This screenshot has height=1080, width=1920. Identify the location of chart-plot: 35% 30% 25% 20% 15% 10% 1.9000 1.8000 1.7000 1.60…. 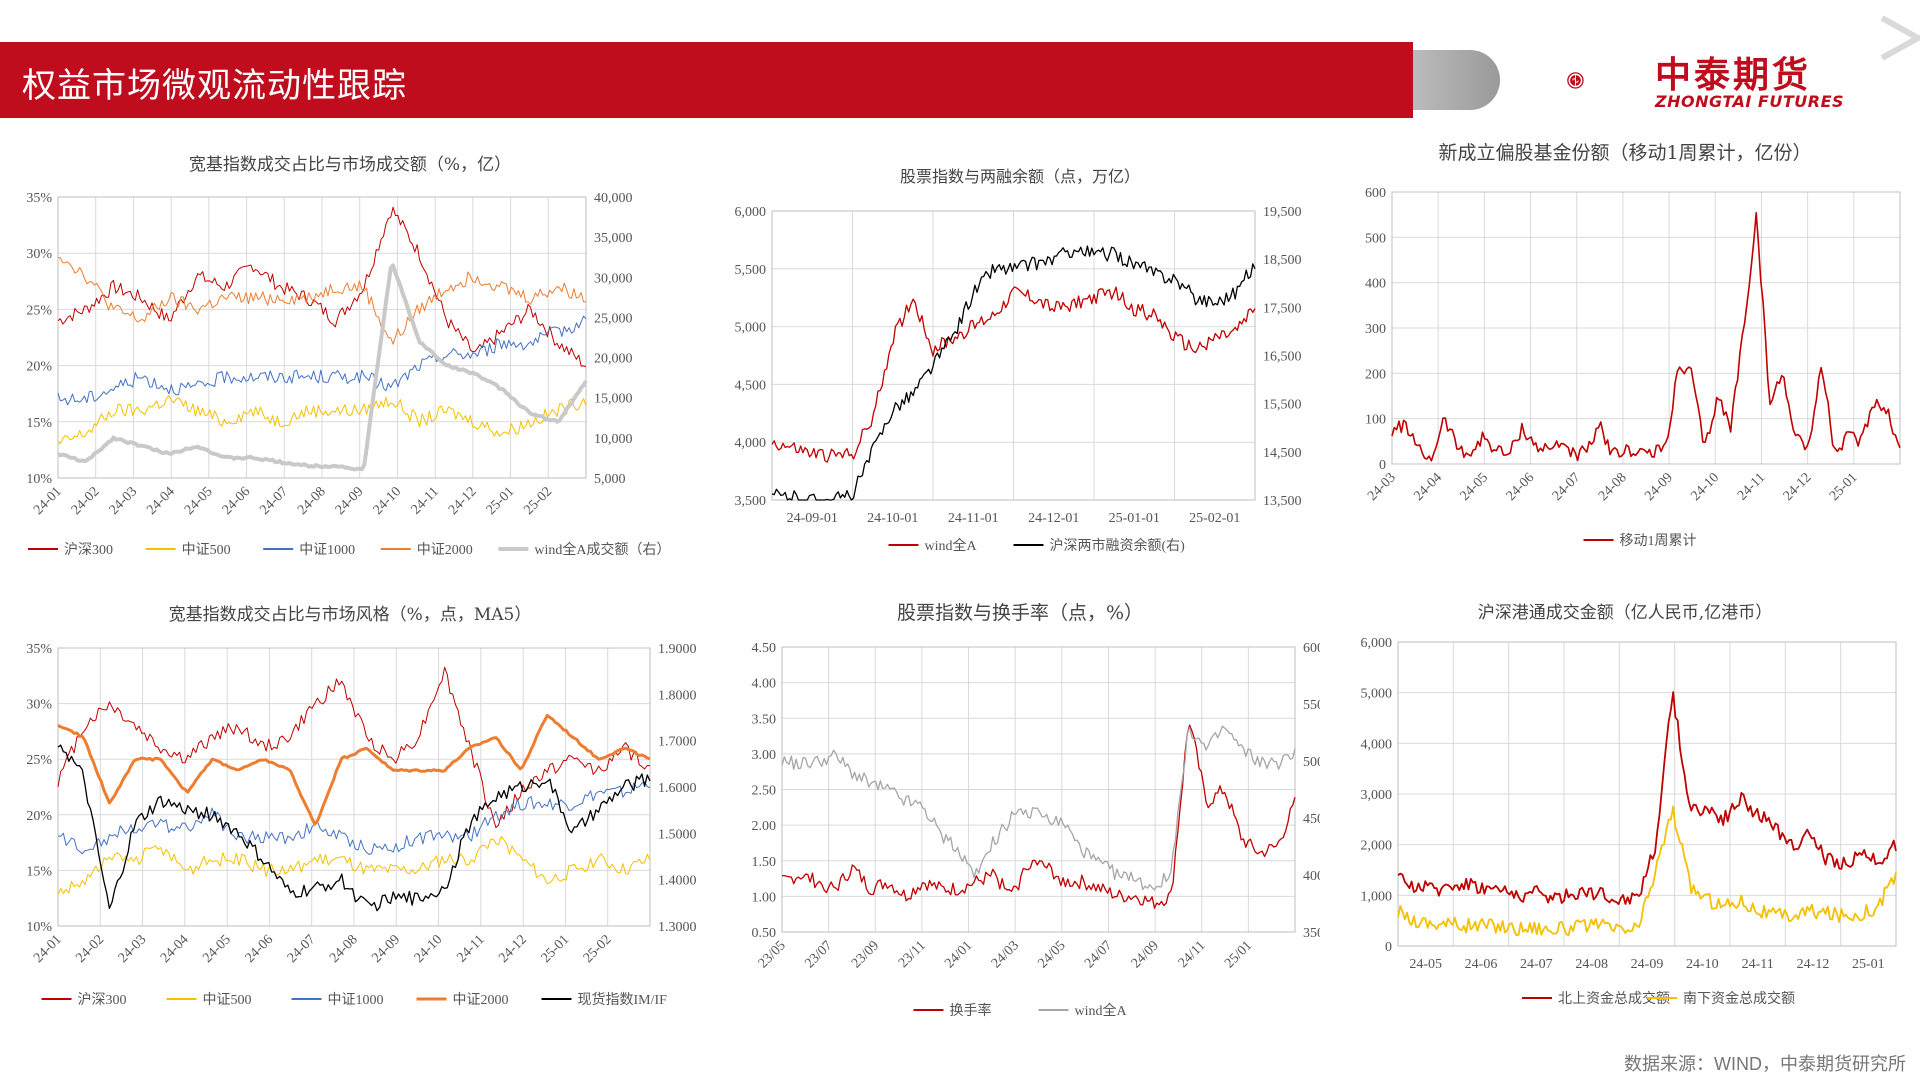
(361, 825).